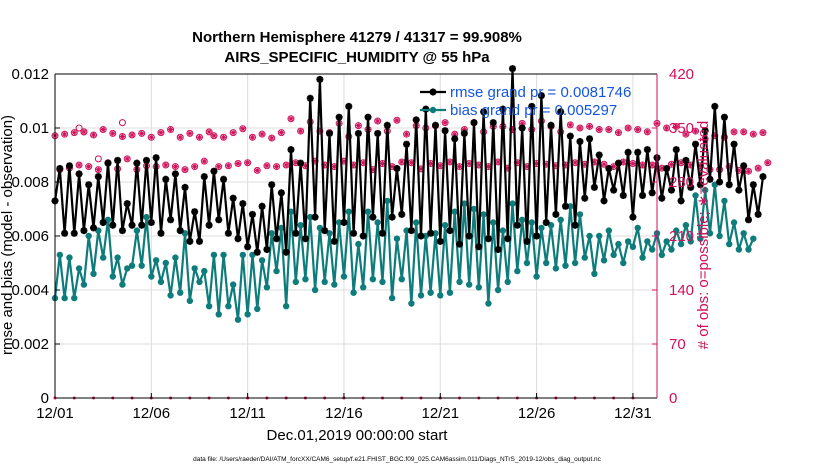  I want to click on x-tick-label: 12/06, so click(152, 413).